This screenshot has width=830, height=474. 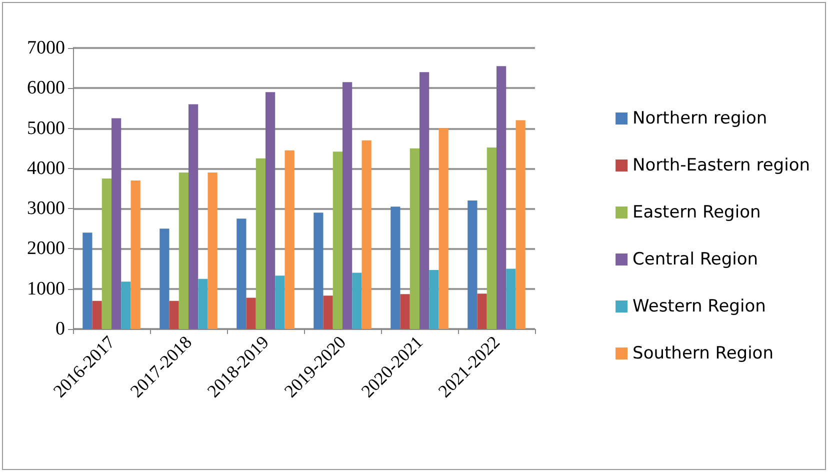 What do you see at coordinates (700, 118) in the screenshot?
I see `legend-label: Northern region` at bounding box center [700, 118].